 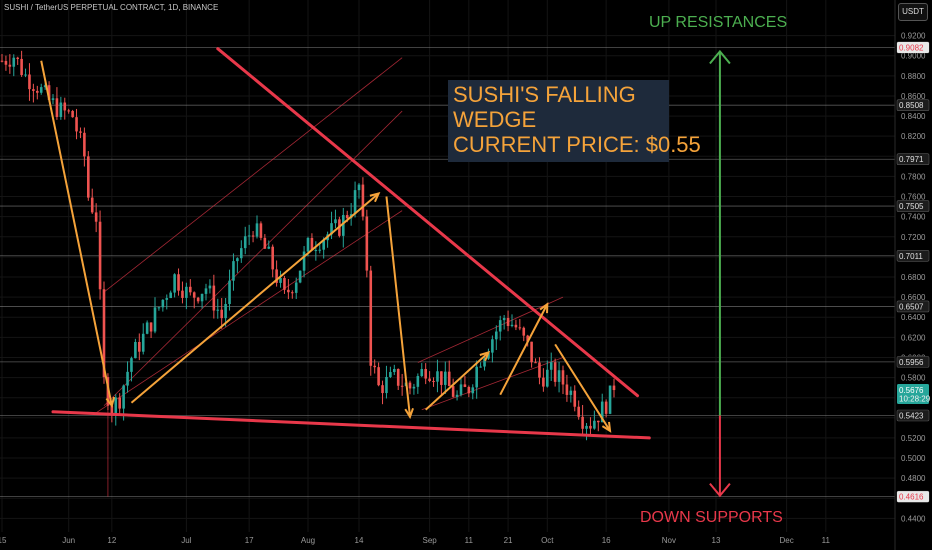 I want to click on time-axis: 15 Jun 12 Jul 17 Aug 14 Sep 11 21 Oct 16 Nov 13 Dec 11, so click(x=415, y=540).